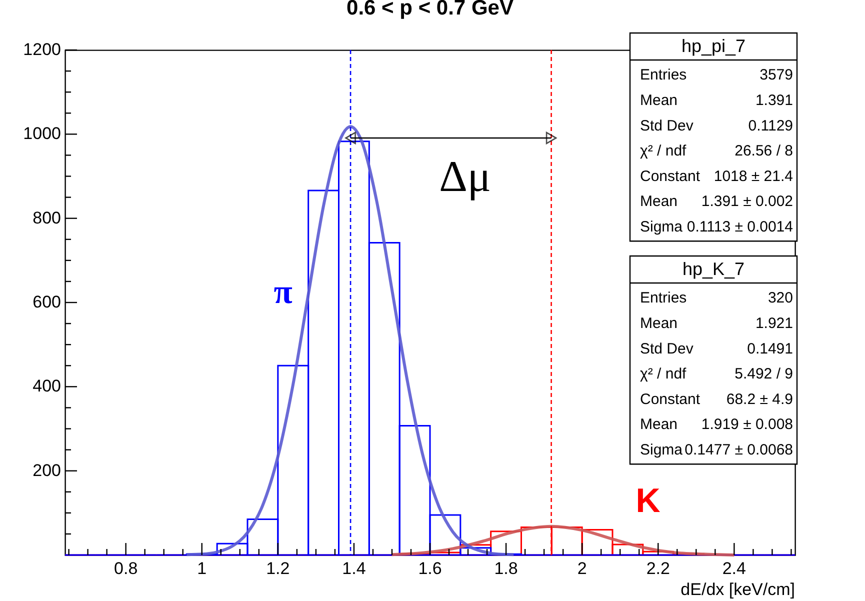  What do you see at coordinates (770, 349) in the screenshot?
I see `annotation: 0.1491` at bounding box center [770, 349].